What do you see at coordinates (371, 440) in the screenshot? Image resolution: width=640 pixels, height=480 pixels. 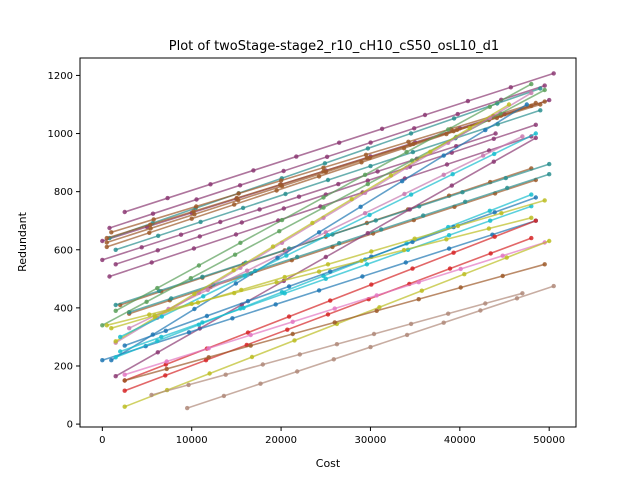 I see `x-tick-label: 30000` at bounding box center [371, 440].